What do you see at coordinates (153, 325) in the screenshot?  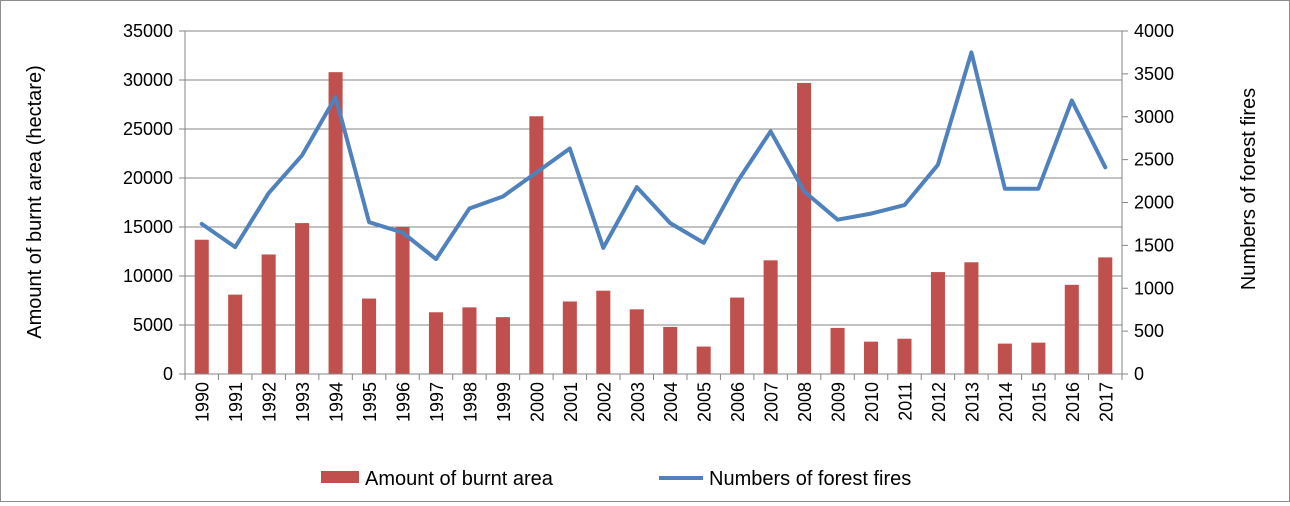 I see `left-tick-label: 5000` at bounding box center [153, 325].